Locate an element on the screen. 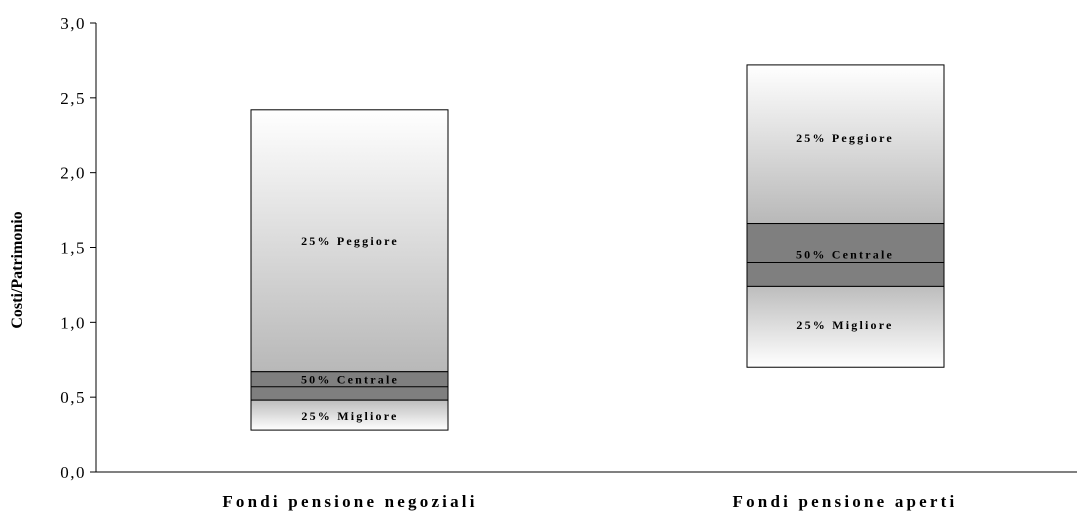 The width and height of the screenshot is (1077, 515). y-tick-label: 1,5 is located at coordinates (73, 248).